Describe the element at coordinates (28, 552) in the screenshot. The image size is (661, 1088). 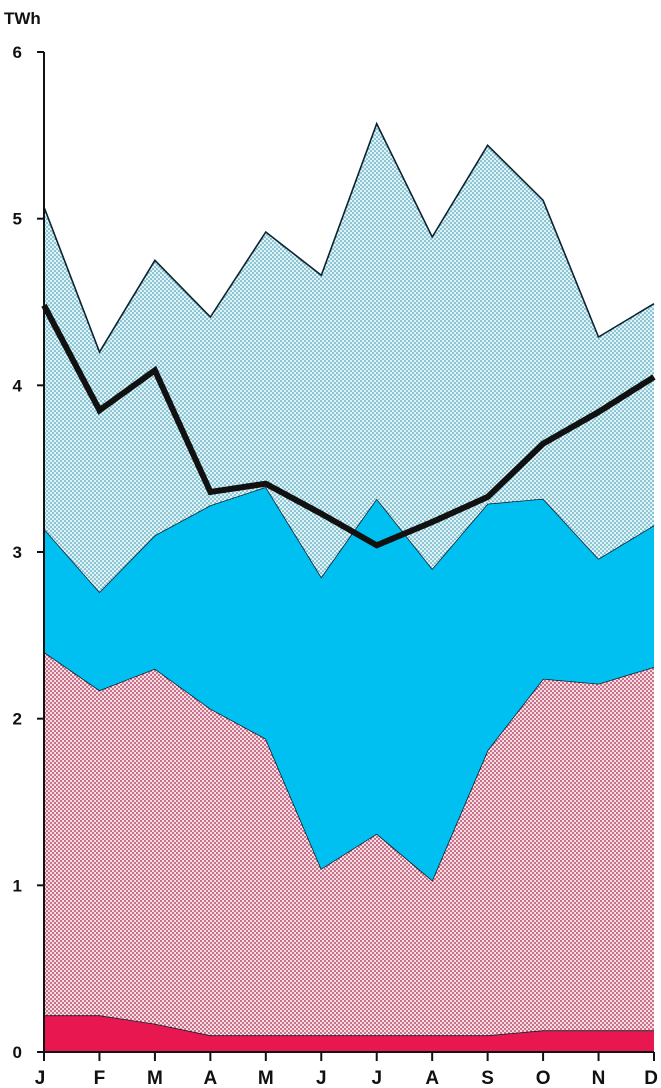
I see `y-tick-labels: 0 1 2 3 4 5 6` at that location.